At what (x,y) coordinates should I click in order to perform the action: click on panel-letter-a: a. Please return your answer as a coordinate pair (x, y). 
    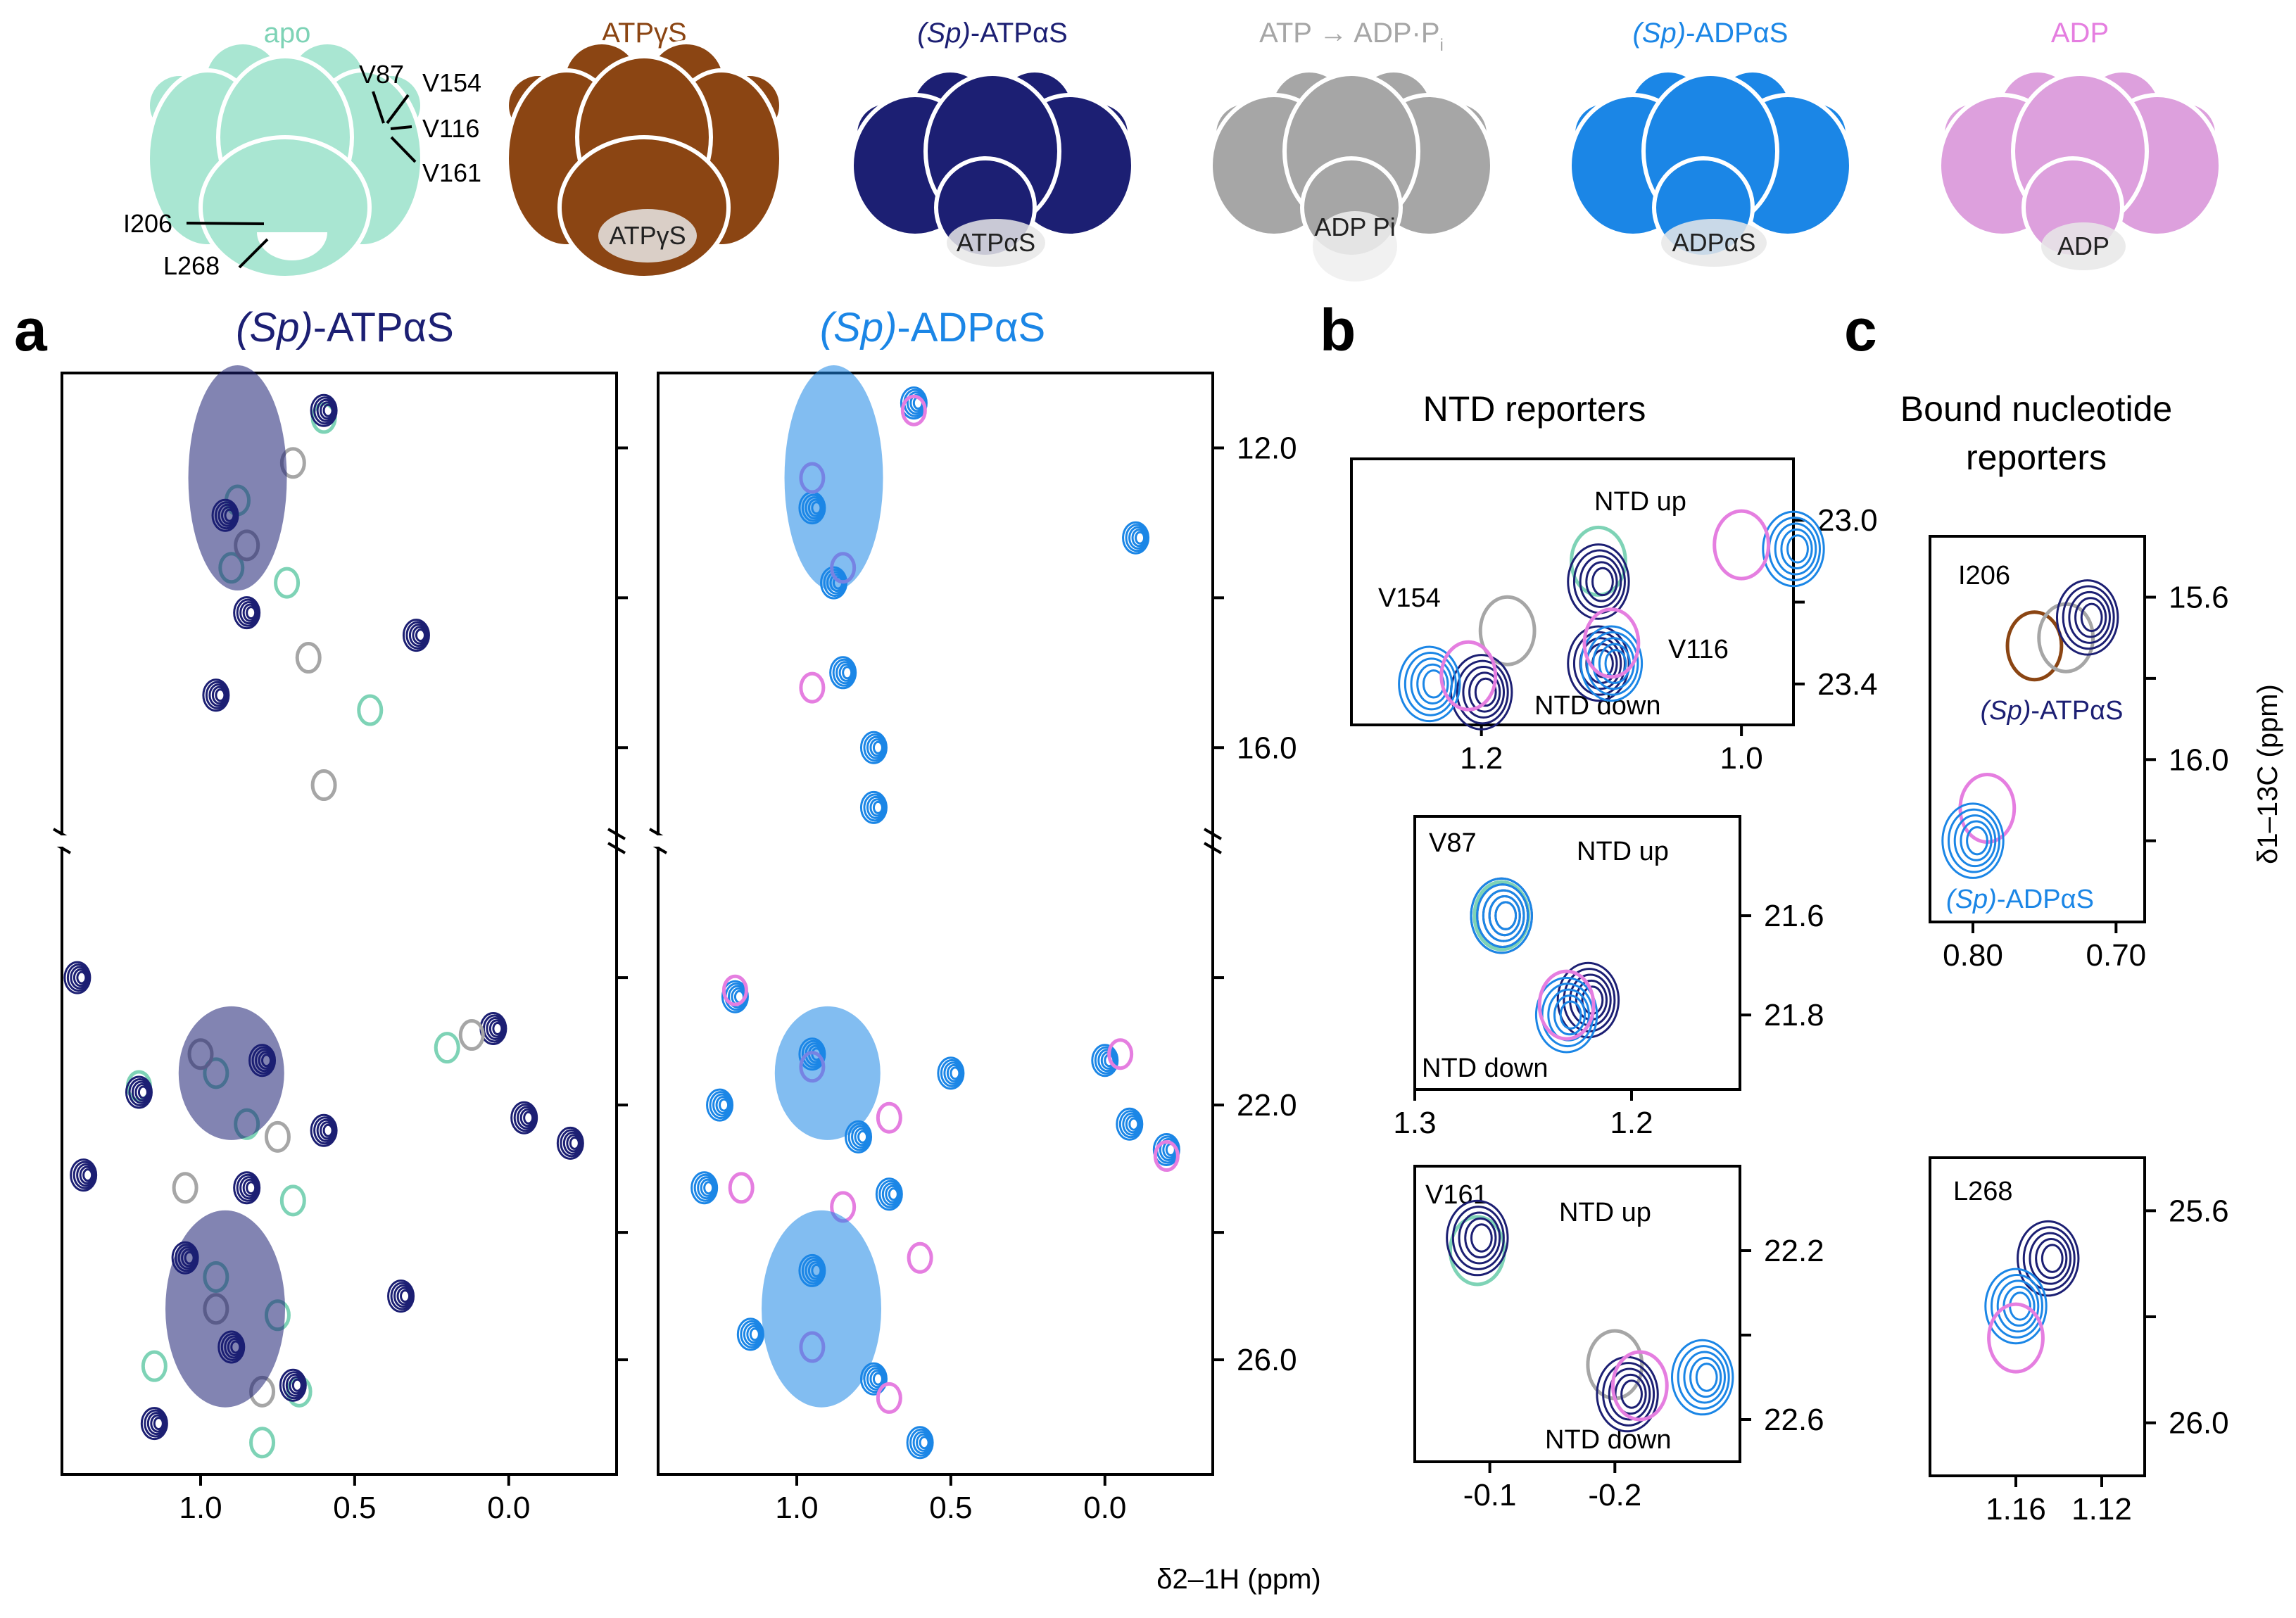
    Looking at the image, I should click on (31, 330).